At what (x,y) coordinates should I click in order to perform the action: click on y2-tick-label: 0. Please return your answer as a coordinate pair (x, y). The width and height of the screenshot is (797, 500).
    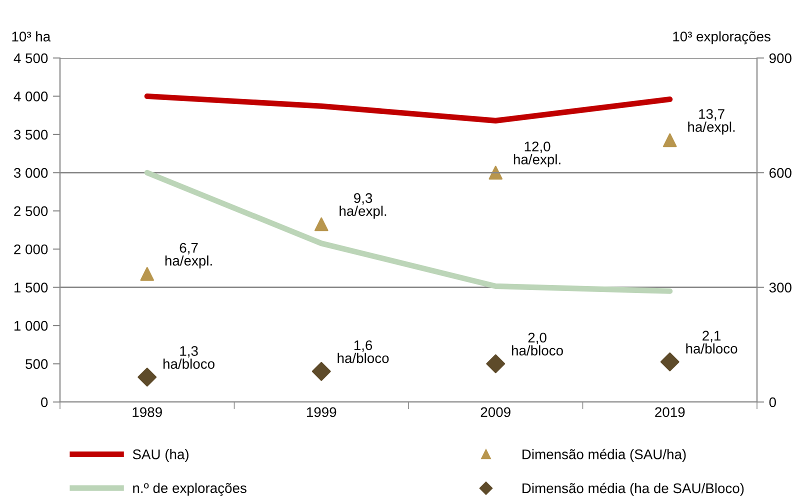
    Looking at the image, I should click on (772, 402).